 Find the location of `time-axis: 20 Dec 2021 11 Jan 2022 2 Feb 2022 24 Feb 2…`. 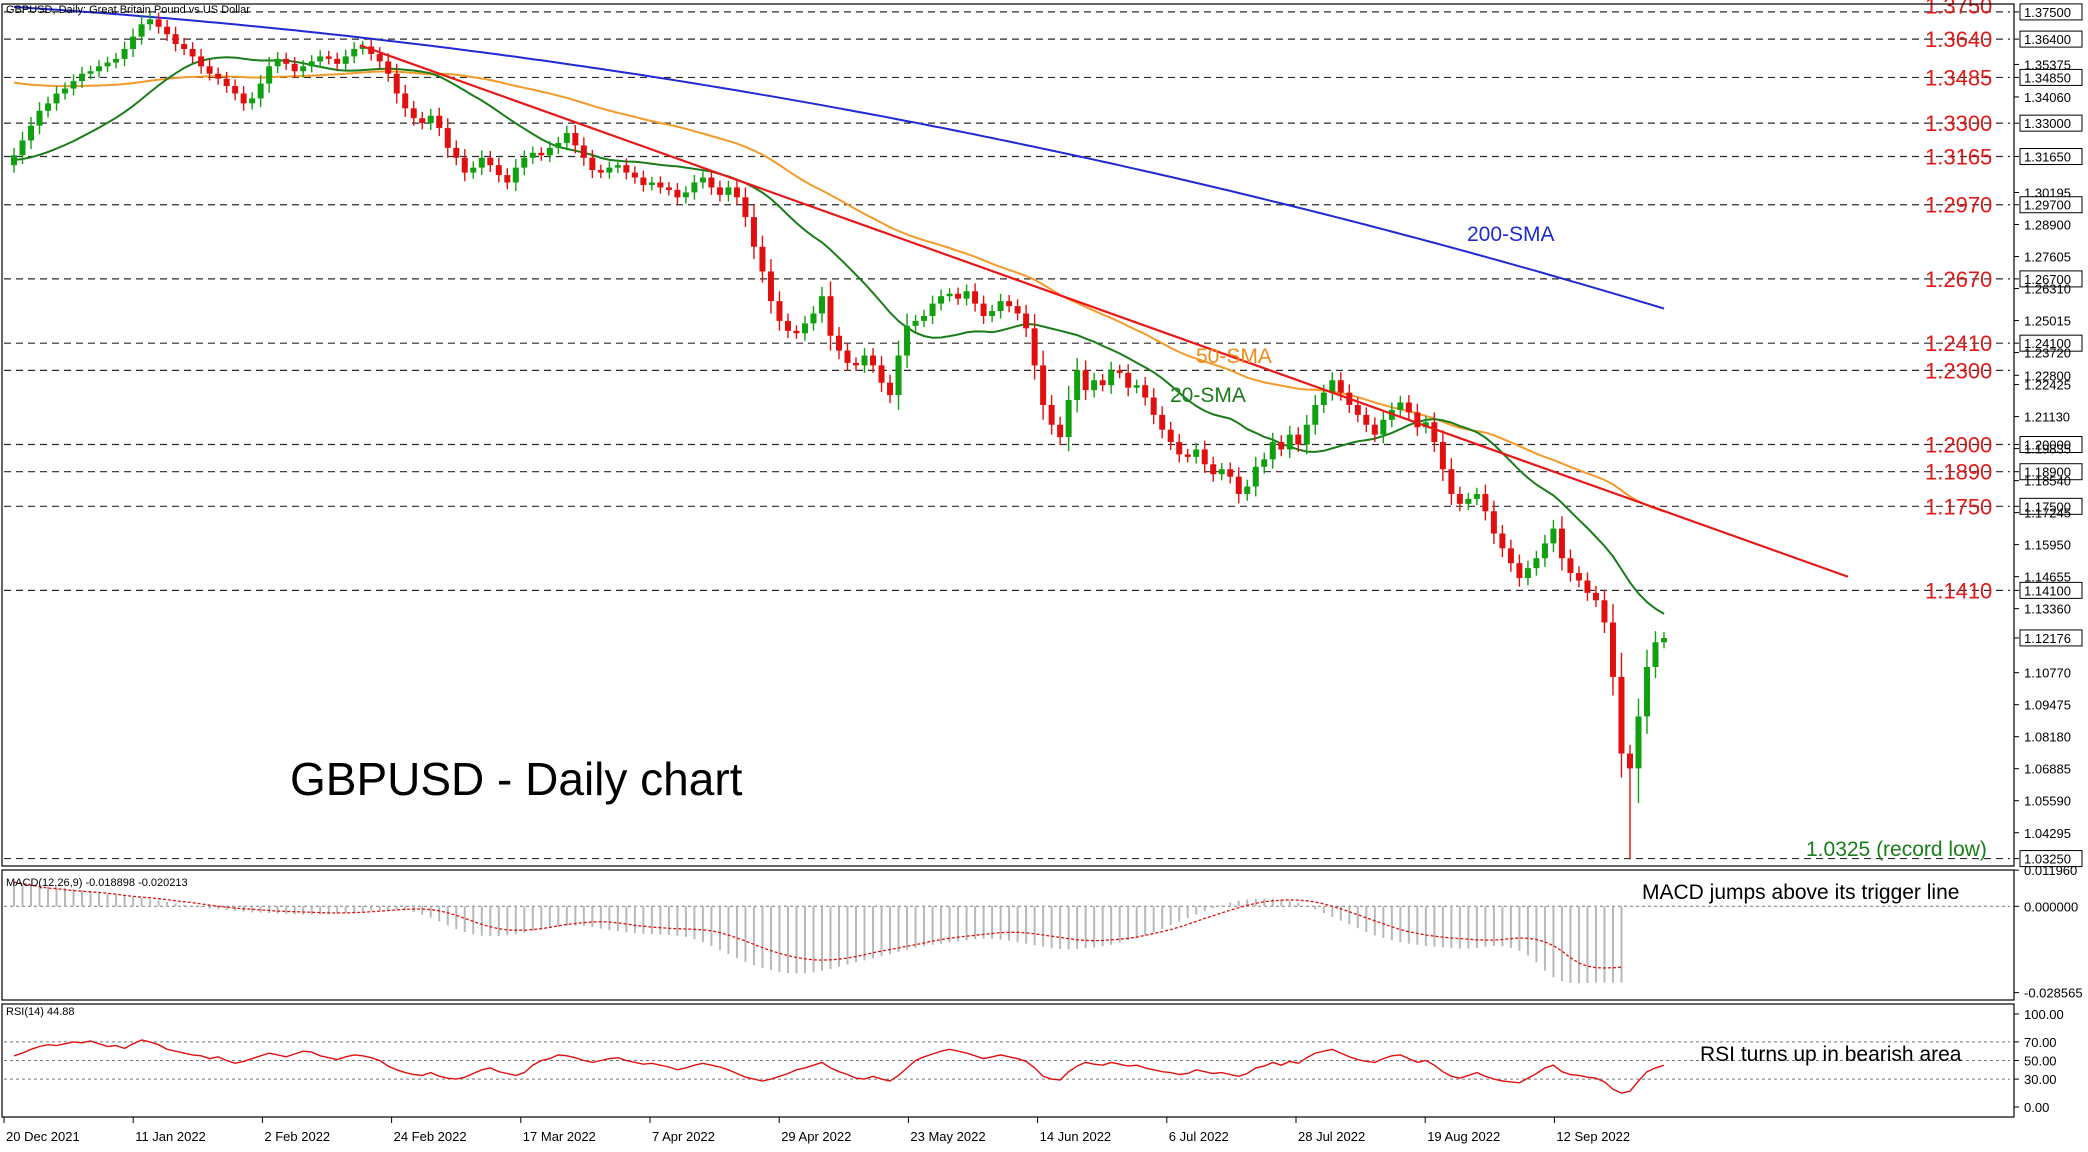

time-axis: 20 Dec 2021 11 Jan 2022 2 Feb 2022 24 Feb 2… is located at coordinates (816, 1130).